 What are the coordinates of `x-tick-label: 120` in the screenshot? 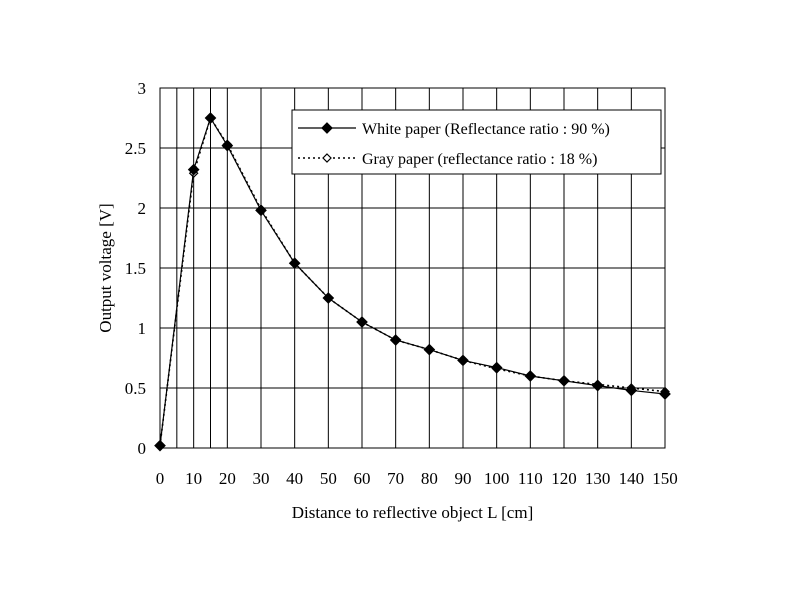 It's located at (564, 478).